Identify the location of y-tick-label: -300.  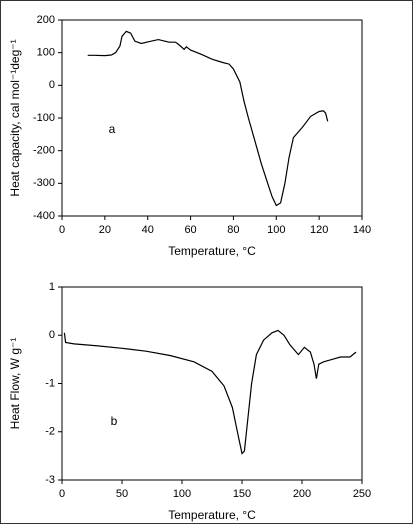
(44, 183).